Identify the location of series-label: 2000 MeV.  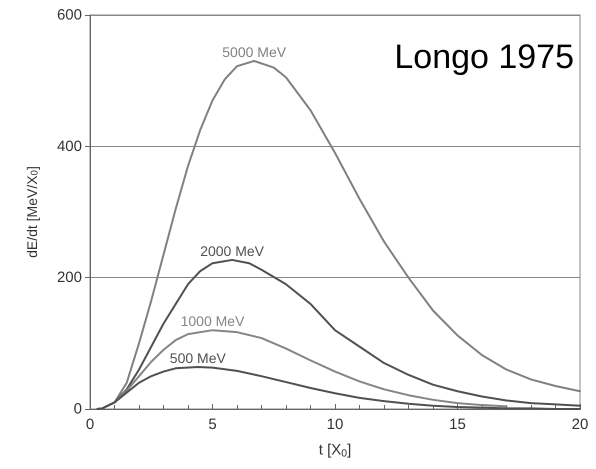
(232, 250).